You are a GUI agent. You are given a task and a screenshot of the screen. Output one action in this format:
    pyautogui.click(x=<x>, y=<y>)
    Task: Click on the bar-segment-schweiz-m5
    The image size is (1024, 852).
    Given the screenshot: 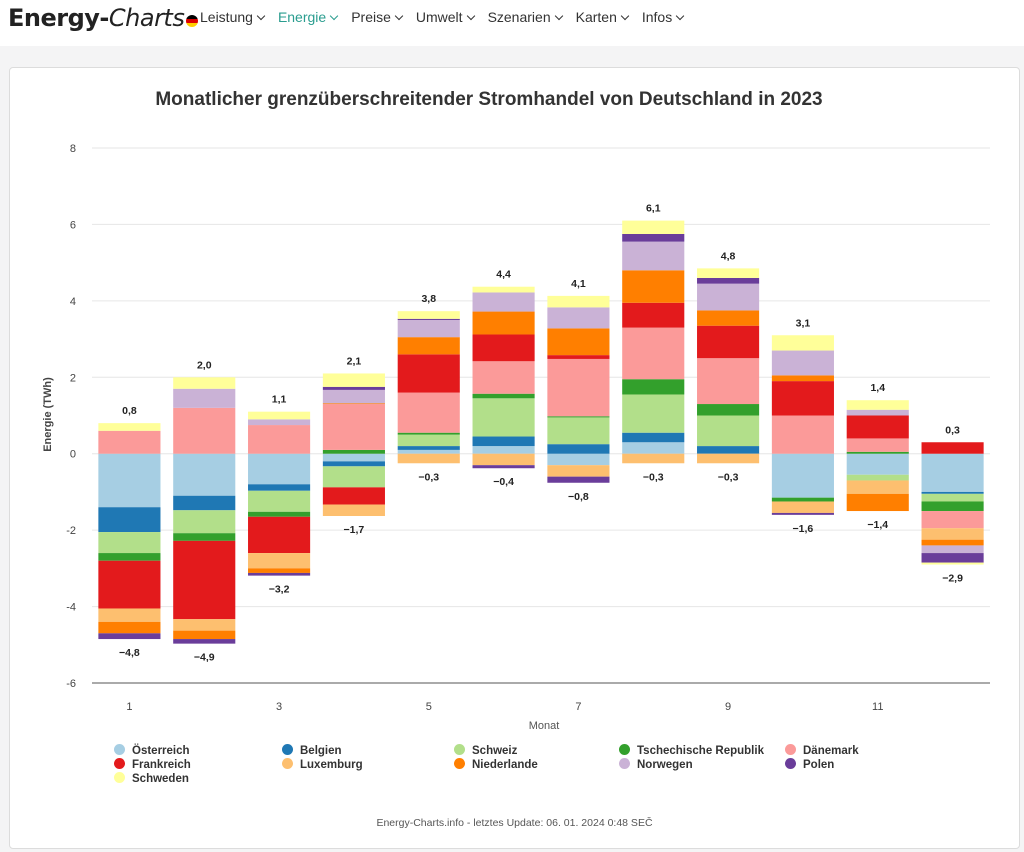 What is the action you would take?
    pyautogui.click(x=428, y=440)
    